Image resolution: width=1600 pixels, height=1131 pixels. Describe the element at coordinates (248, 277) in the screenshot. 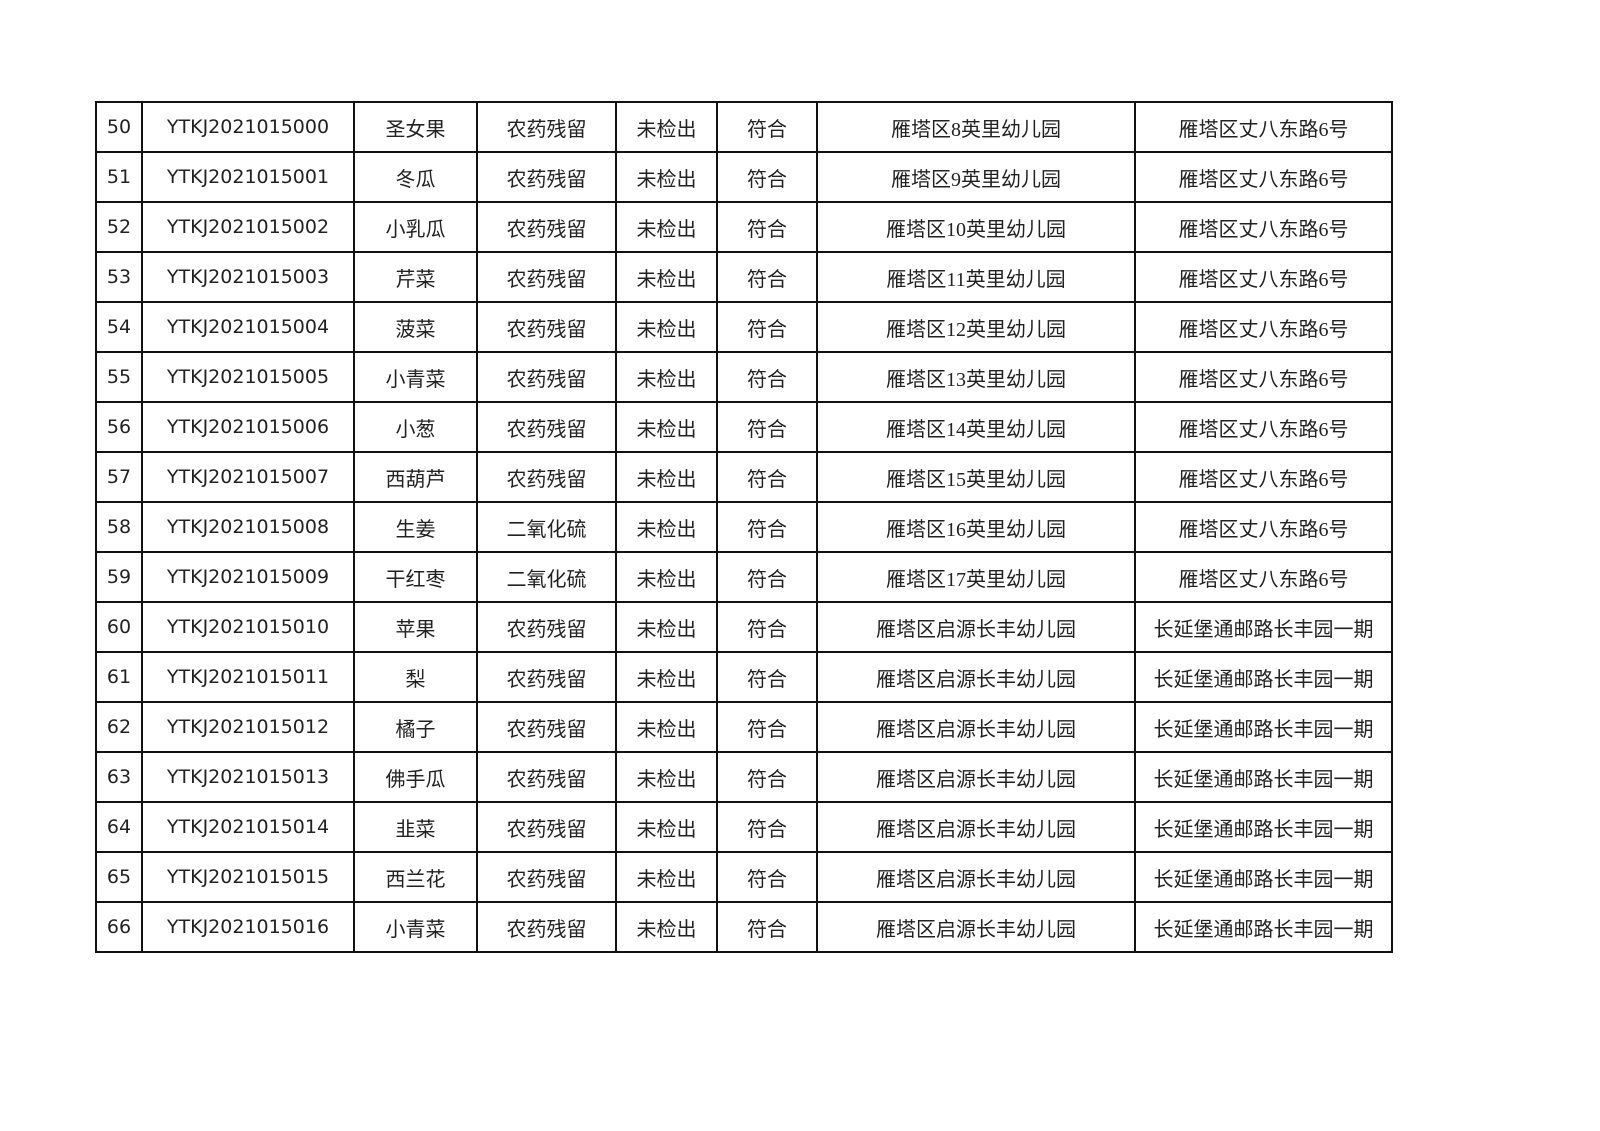

I see `sample-code-cell: YTKJ2021015003` at that location.